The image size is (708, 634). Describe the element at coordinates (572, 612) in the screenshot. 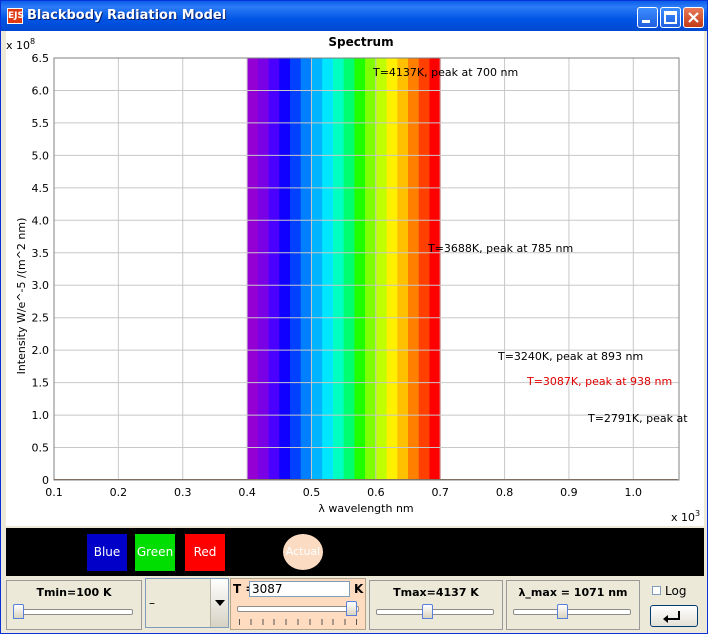

I see `lambda-max-slider-track` at that location.